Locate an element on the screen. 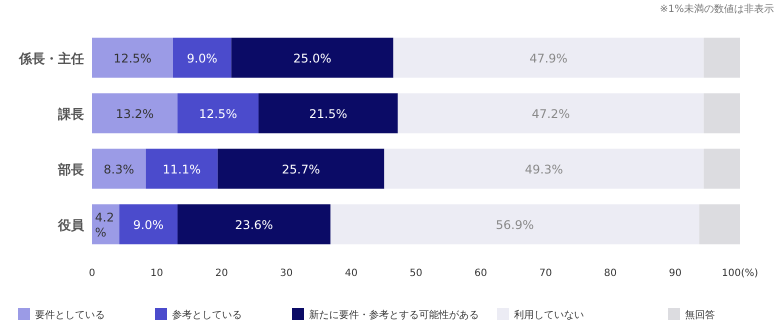  data-label: 11.1% is located at coordinates (181, 169).